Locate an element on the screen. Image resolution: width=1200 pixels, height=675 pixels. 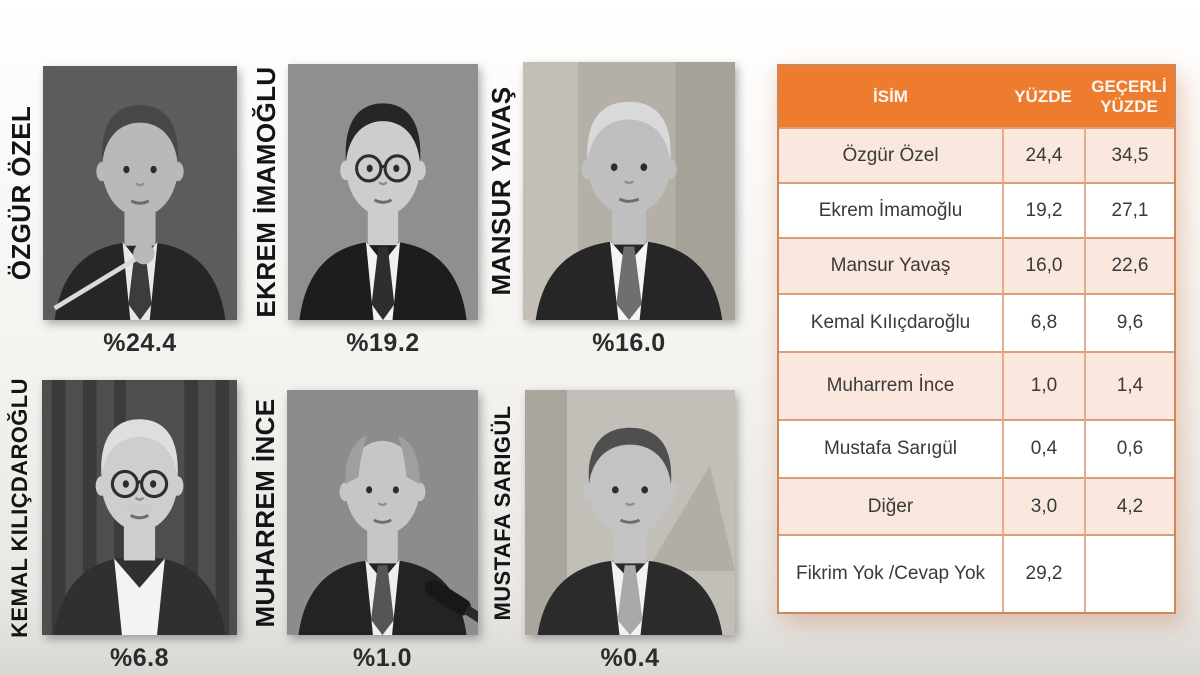
table-cell-yuzde-row1: 24,4 is located at coordinates (1043, 154).